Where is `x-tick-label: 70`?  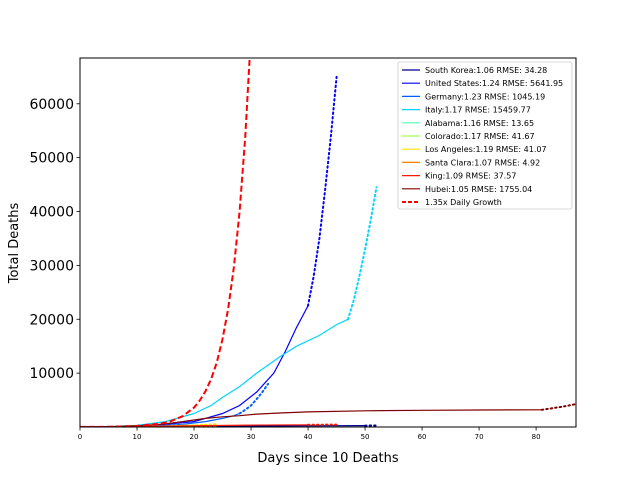 x-tick-label: 70 is located at coordinates (479, 437).